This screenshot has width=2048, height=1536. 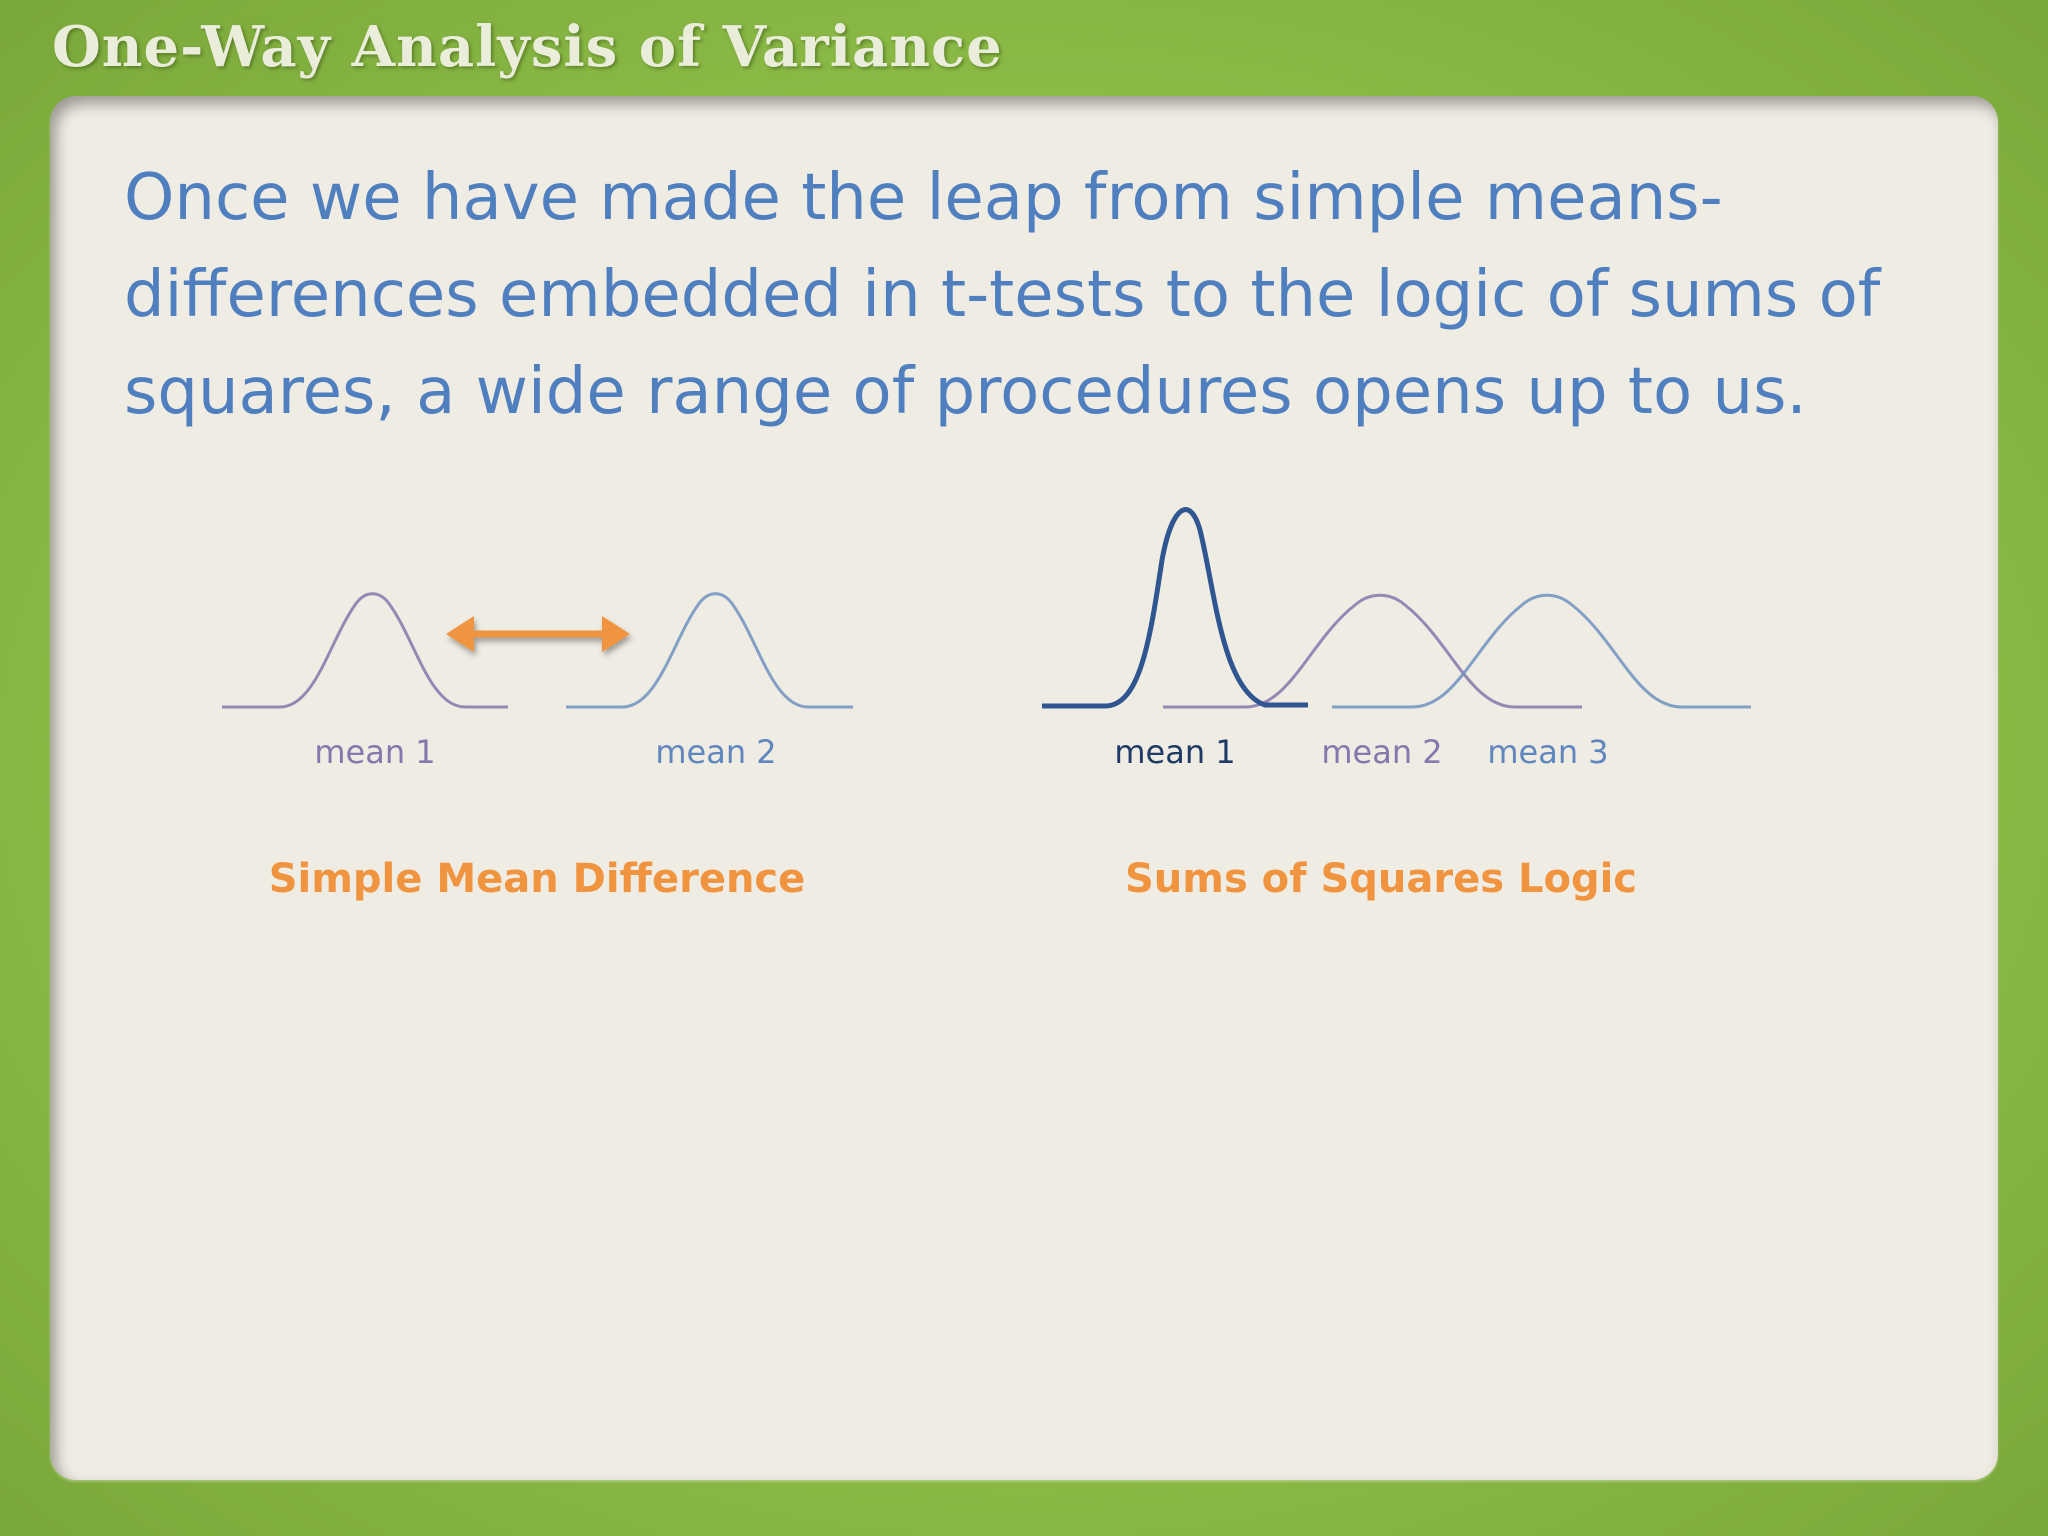 I want to click on distribution-curve-mean3-right, so click(x=1541, y=651).